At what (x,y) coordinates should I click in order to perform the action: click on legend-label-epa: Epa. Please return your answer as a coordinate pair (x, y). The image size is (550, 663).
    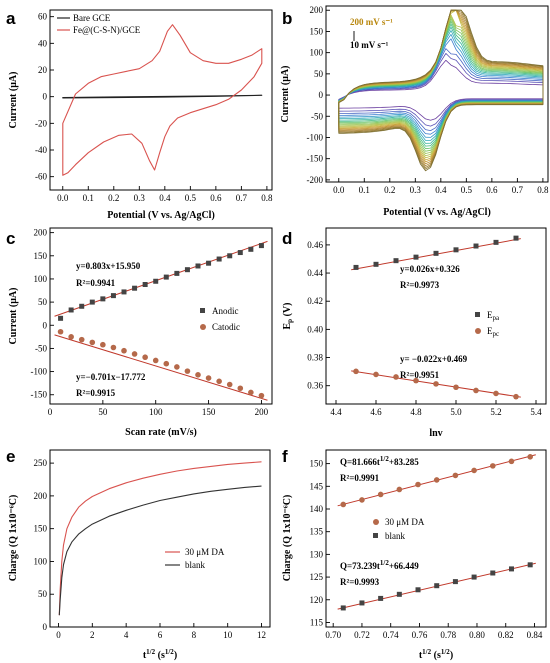
    Looking at the image, I should click on (493, 316).